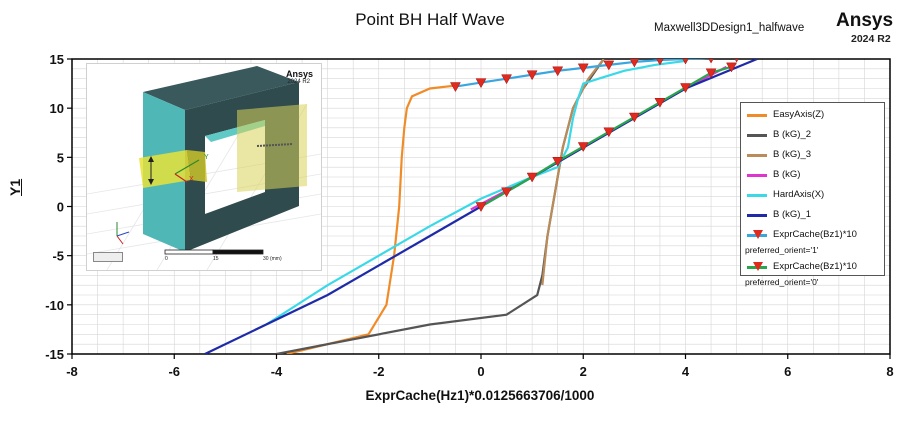  What do you see at coordinates (277, 371) in the screenshot?
I see `x-tick-label: -4` at bounding box center [277, 371].